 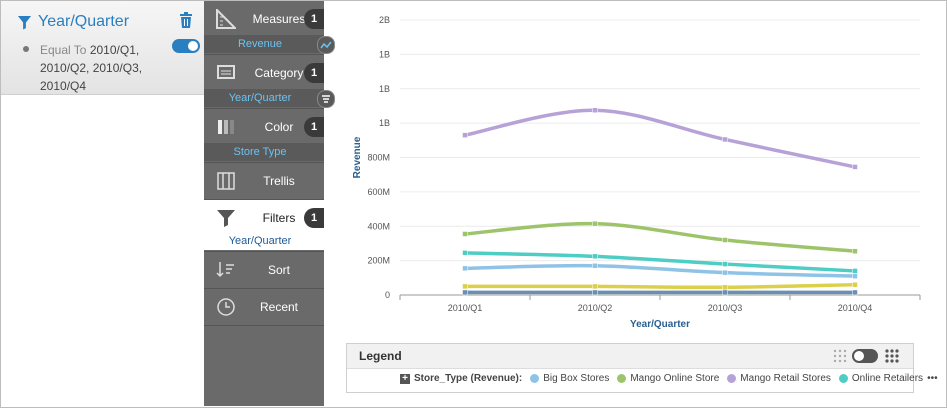 What do you see at coordinates (855, 308) in the screenshot?
I see `x-tick-label: 2010/Q4` at bounding box center [855, 308].